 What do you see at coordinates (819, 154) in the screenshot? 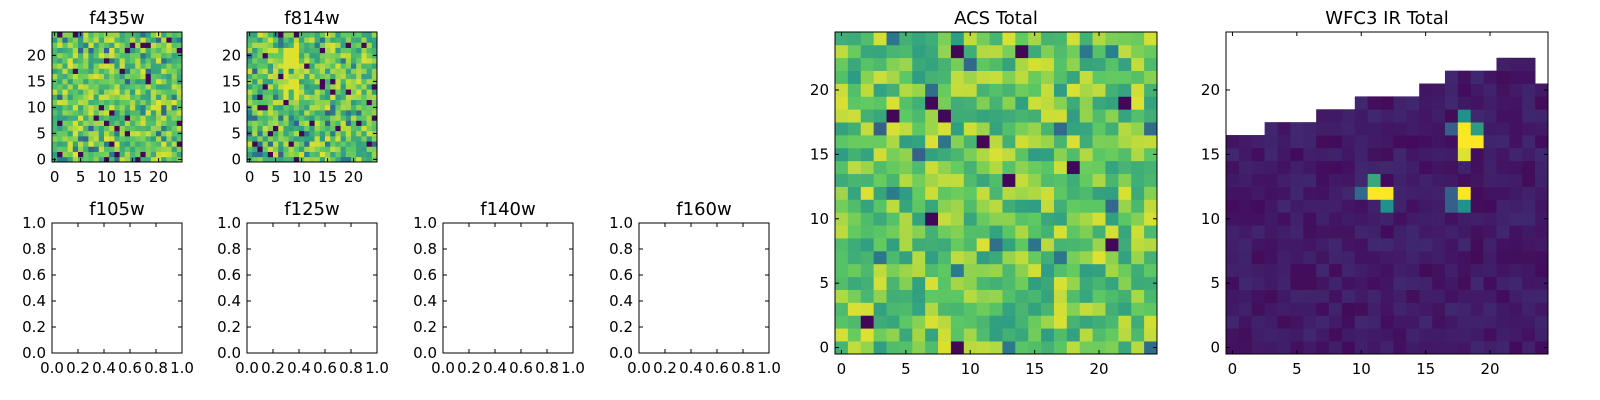
I see `y-tick-label: 15` at bounding box center [819, 154].